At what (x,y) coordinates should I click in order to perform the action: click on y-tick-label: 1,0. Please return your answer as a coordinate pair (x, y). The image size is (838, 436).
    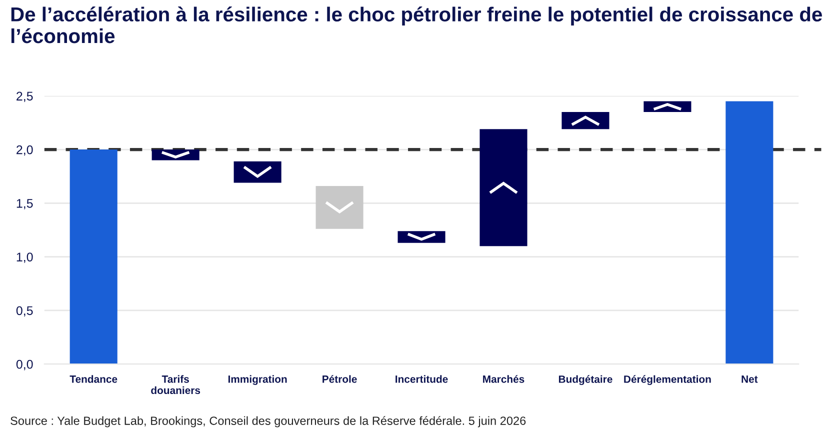
    Looking at the image, I should click on (24, 257).